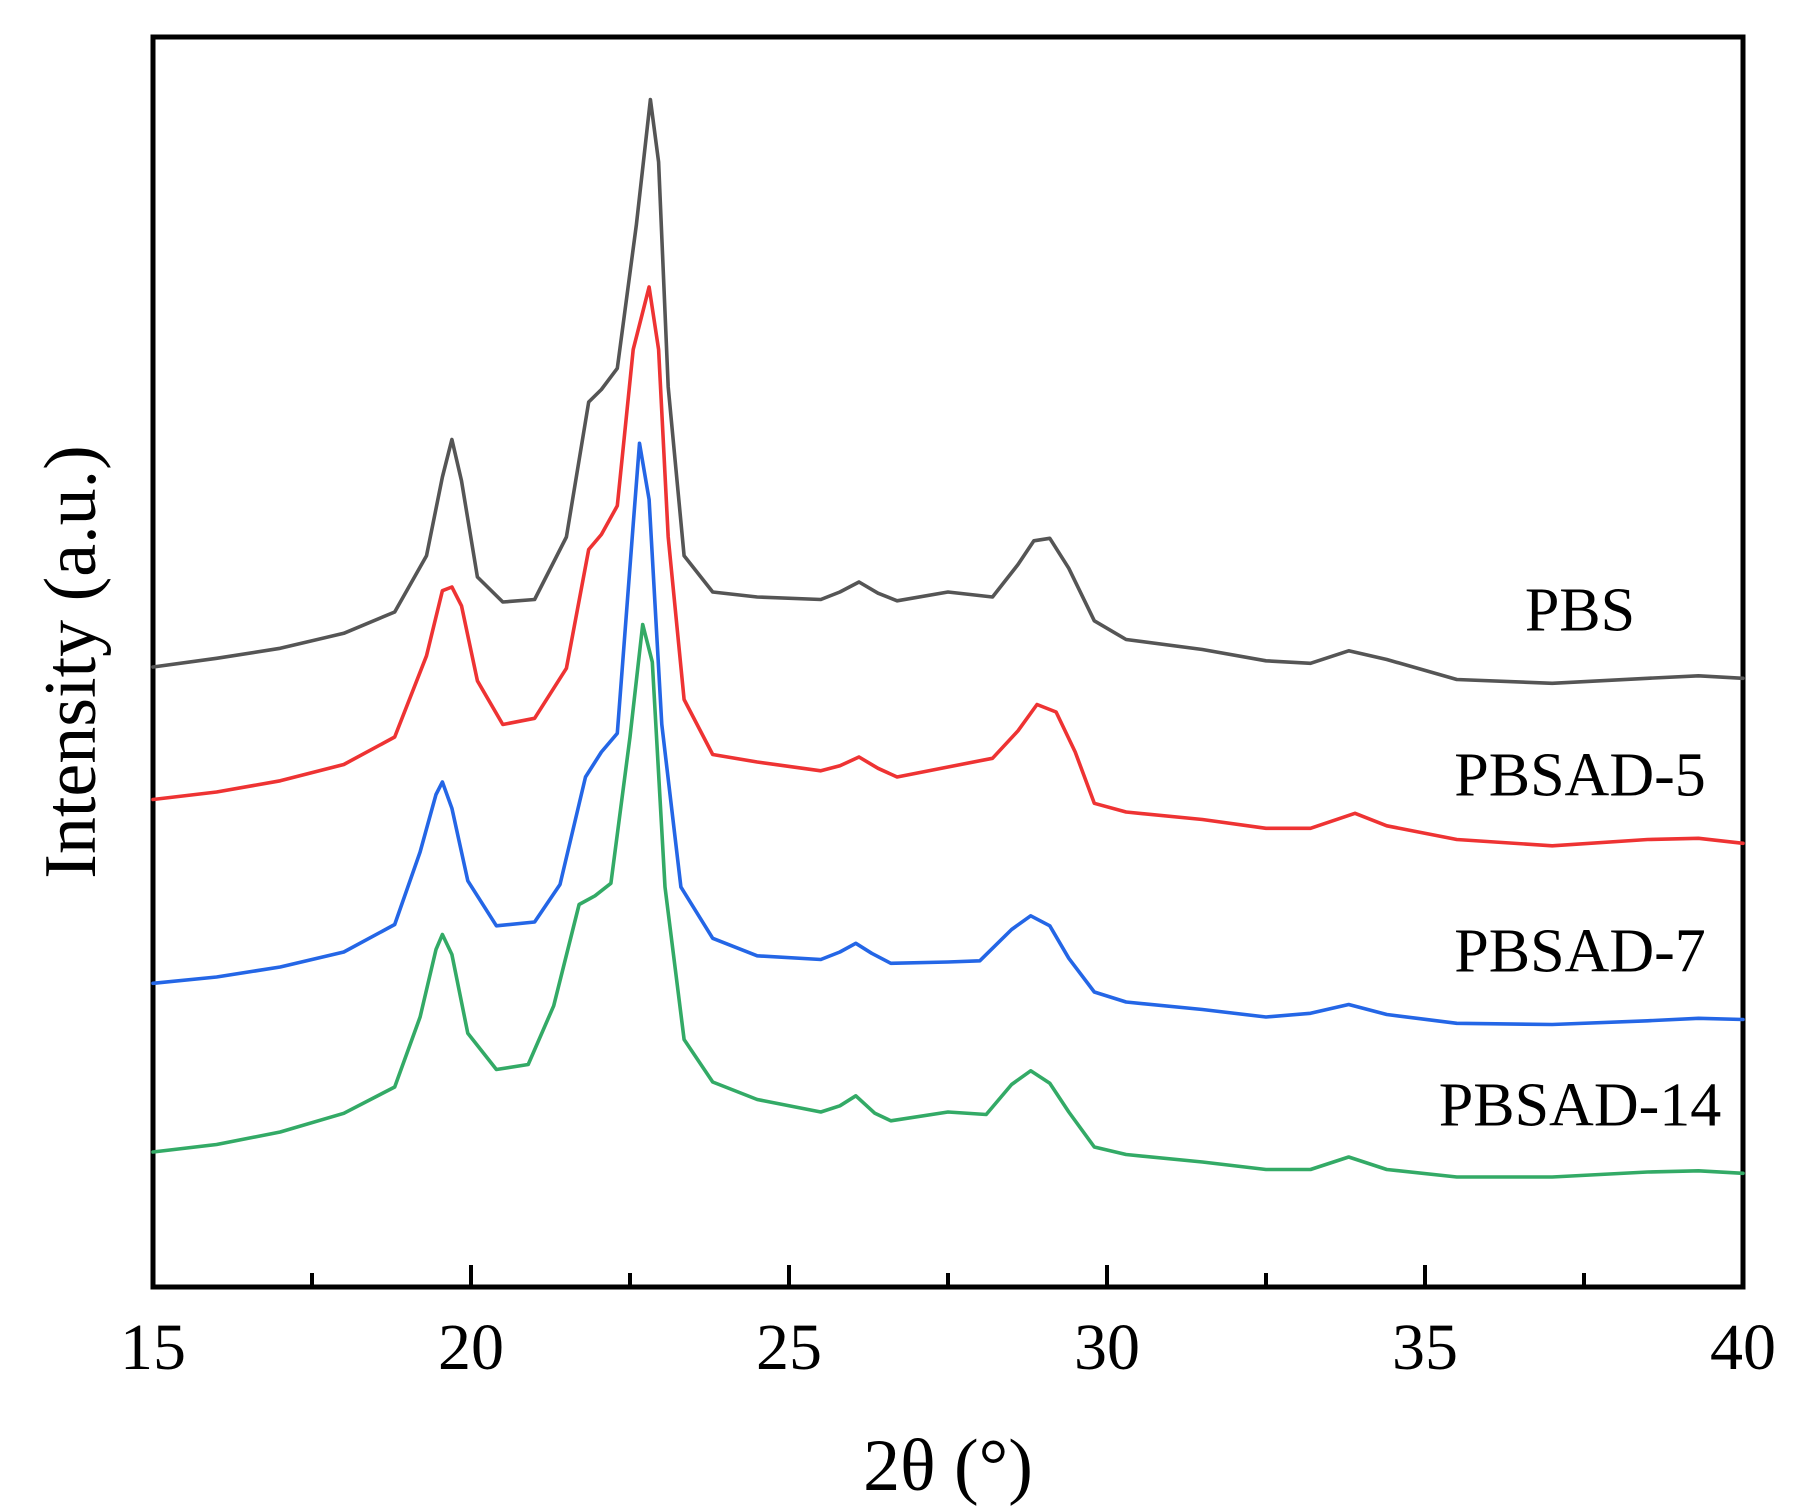 The height and width of the screenshot is (1511, 1809). Describe the element at coordinates (71, 662) in the screenshot. I see `y-axis-title: Intensity (a.u.)` at that location.